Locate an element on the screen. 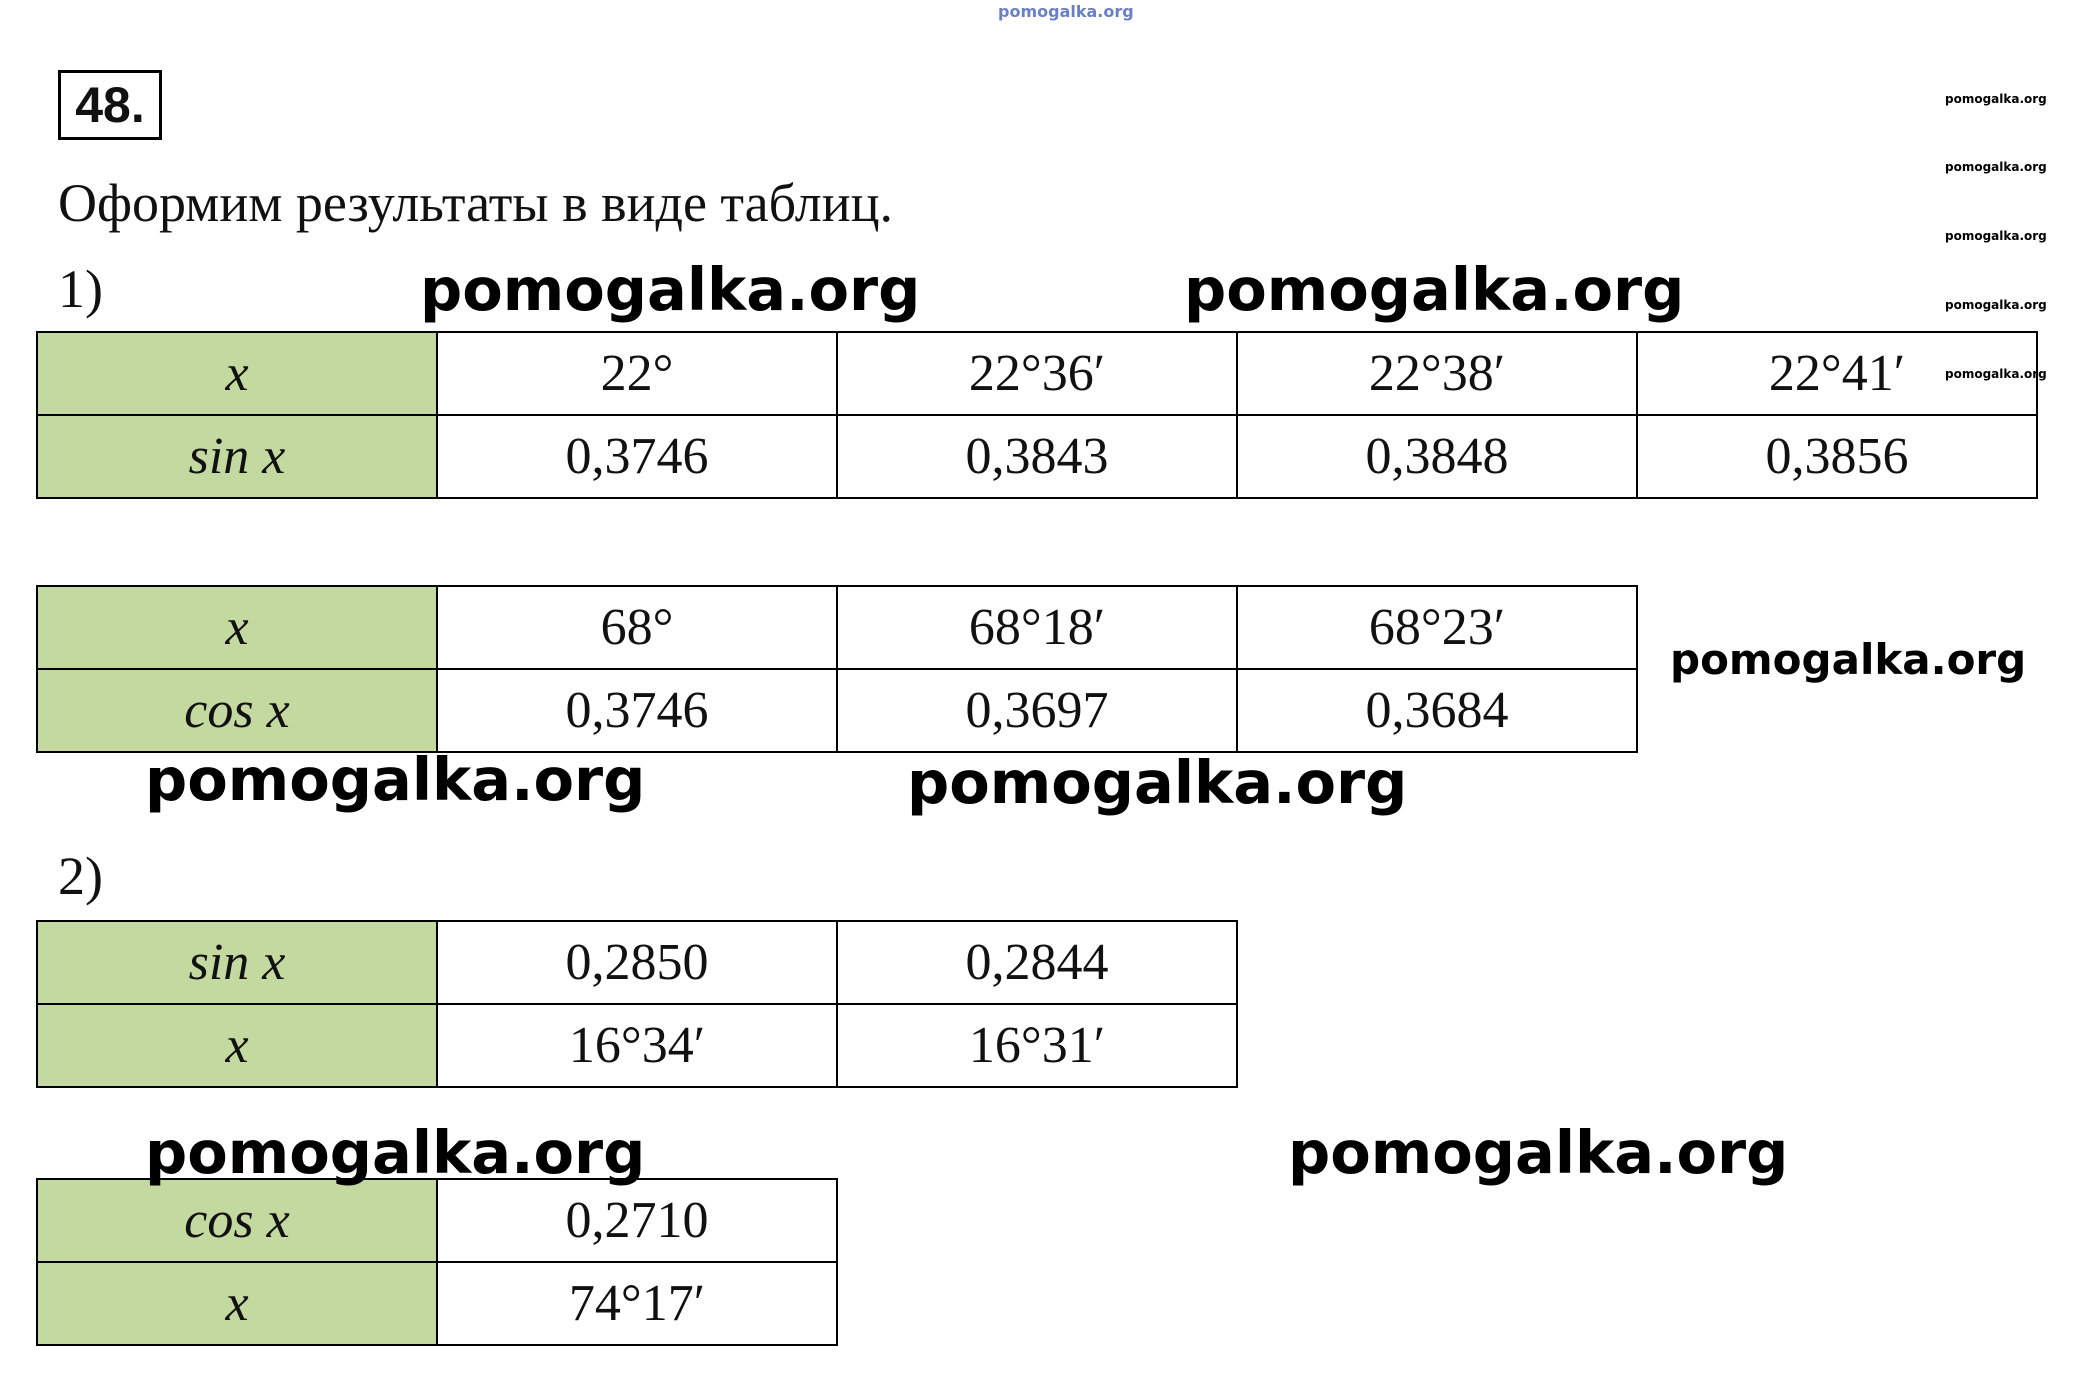 The width and height of the screenshot is (2097, 1398). table-cell: 16°34′ is located at coordinates (637, 1045).